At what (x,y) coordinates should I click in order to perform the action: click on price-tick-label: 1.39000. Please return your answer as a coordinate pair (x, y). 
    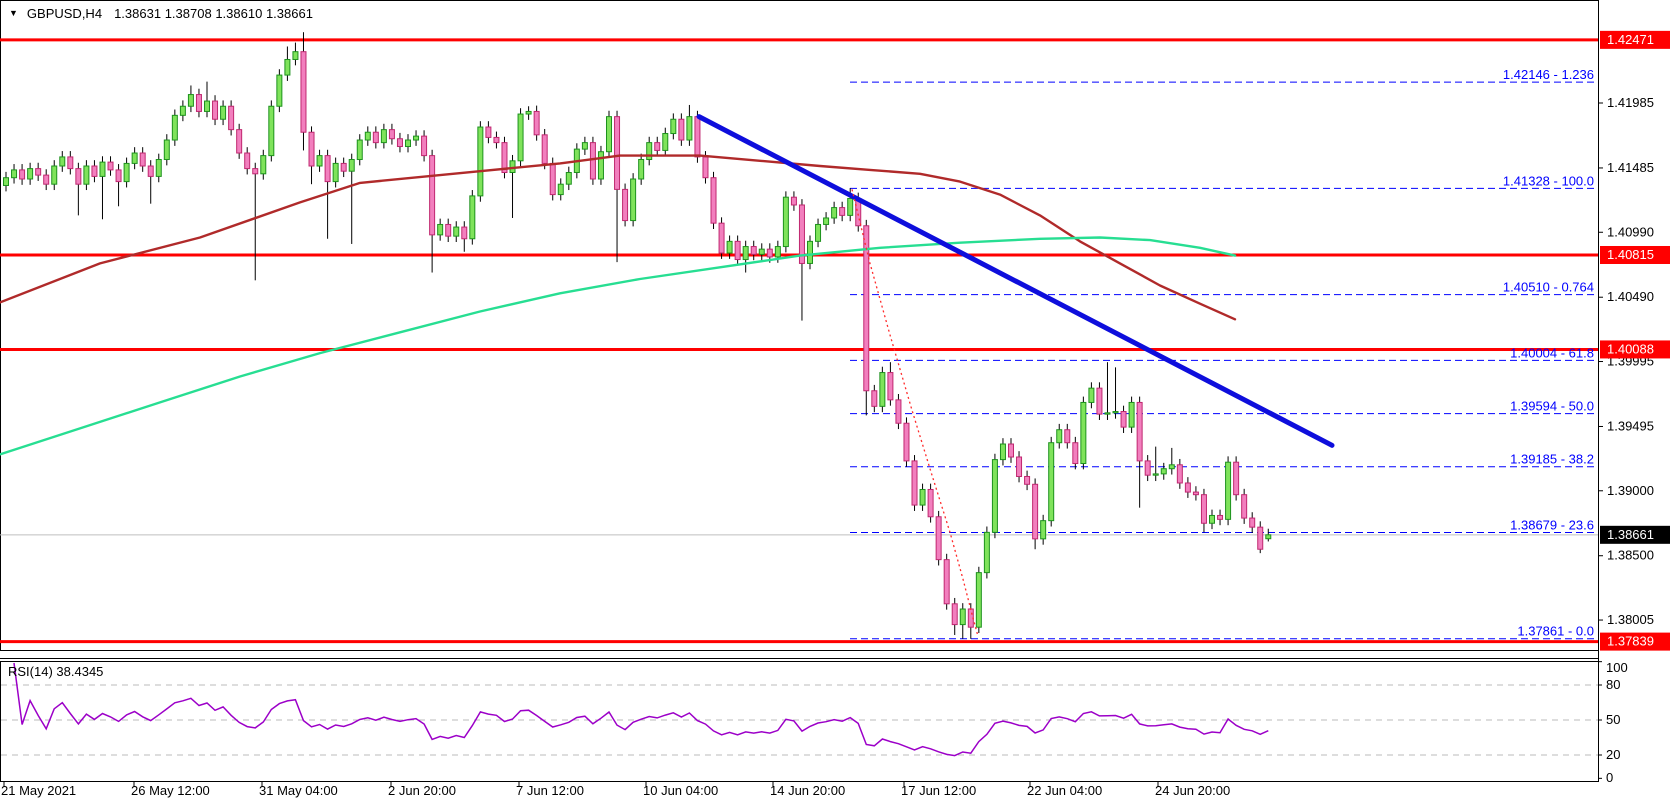
    Looking at the image, I should click on (1630, 490).